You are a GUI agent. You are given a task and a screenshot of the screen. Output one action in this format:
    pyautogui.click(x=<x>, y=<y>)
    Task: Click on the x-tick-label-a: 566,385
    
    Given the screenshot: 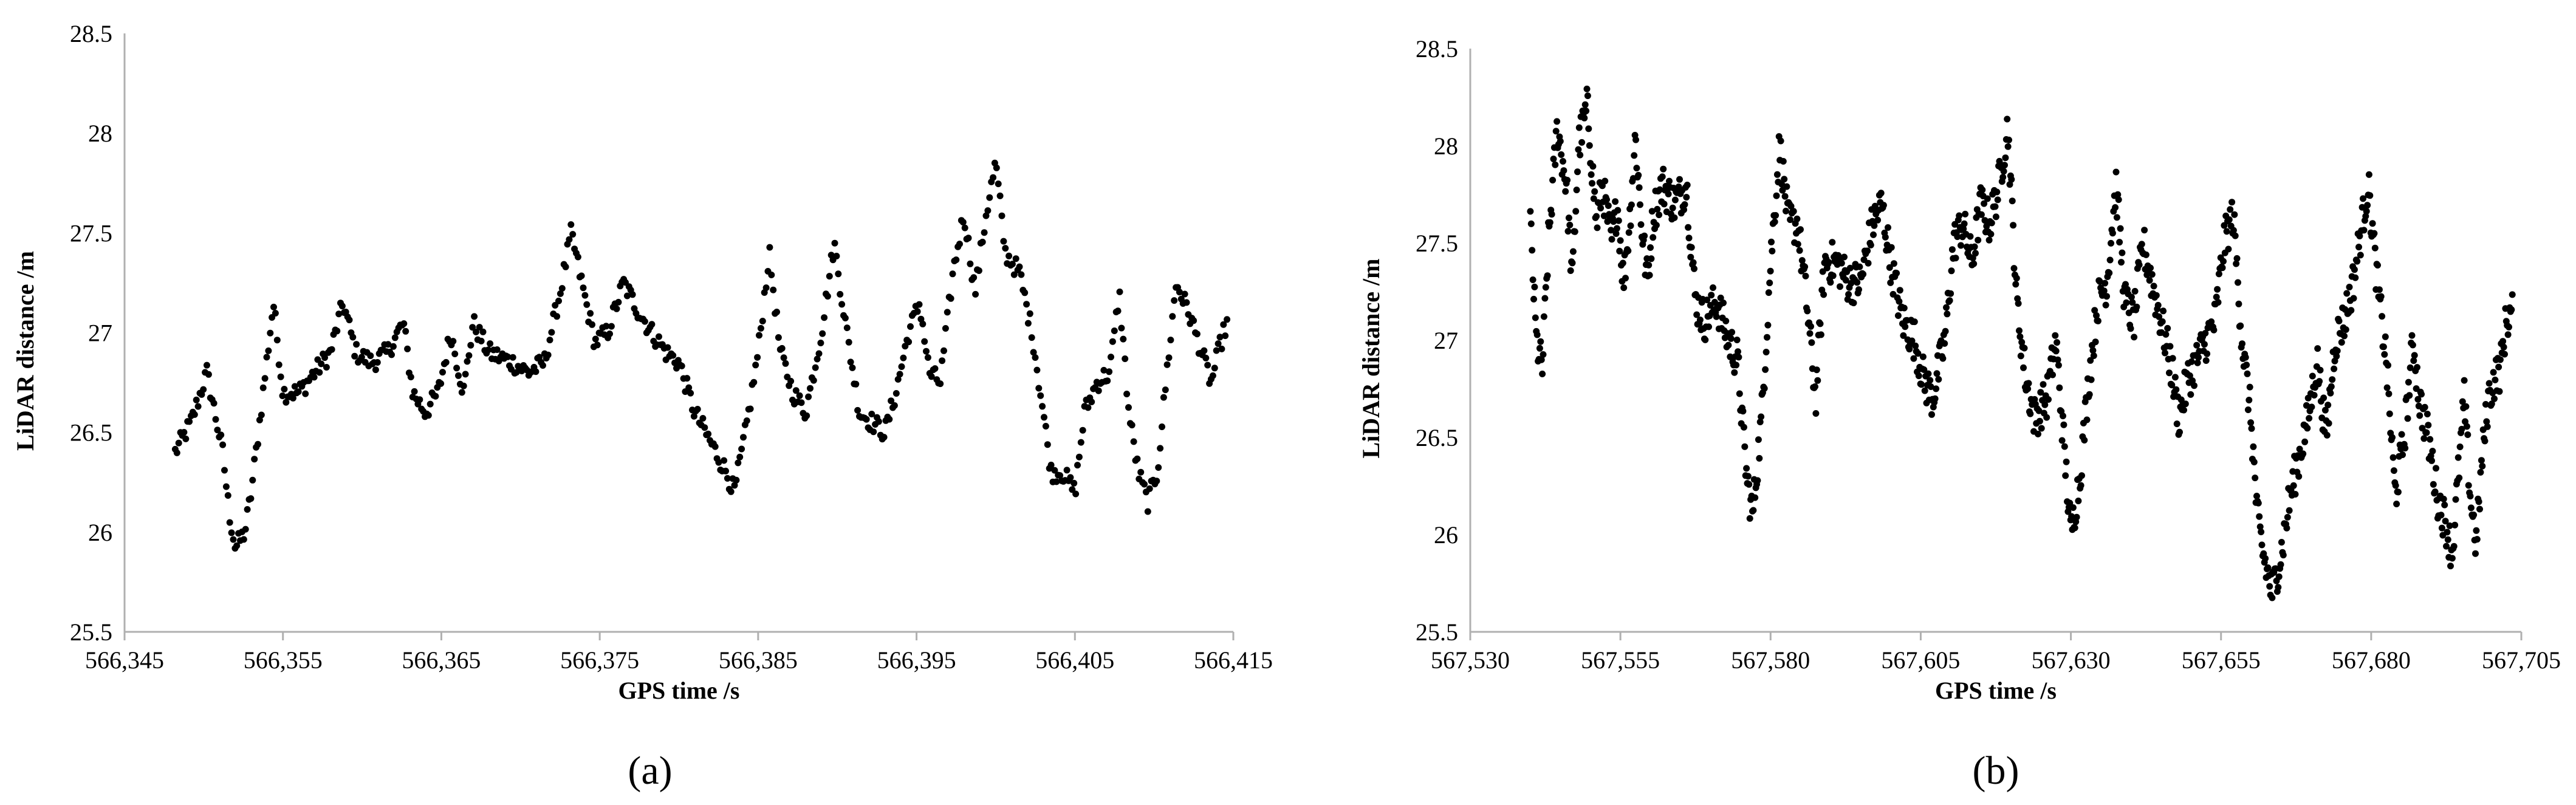 What is the action you would take?
    pyautogui.click(x=758, y=660)
    